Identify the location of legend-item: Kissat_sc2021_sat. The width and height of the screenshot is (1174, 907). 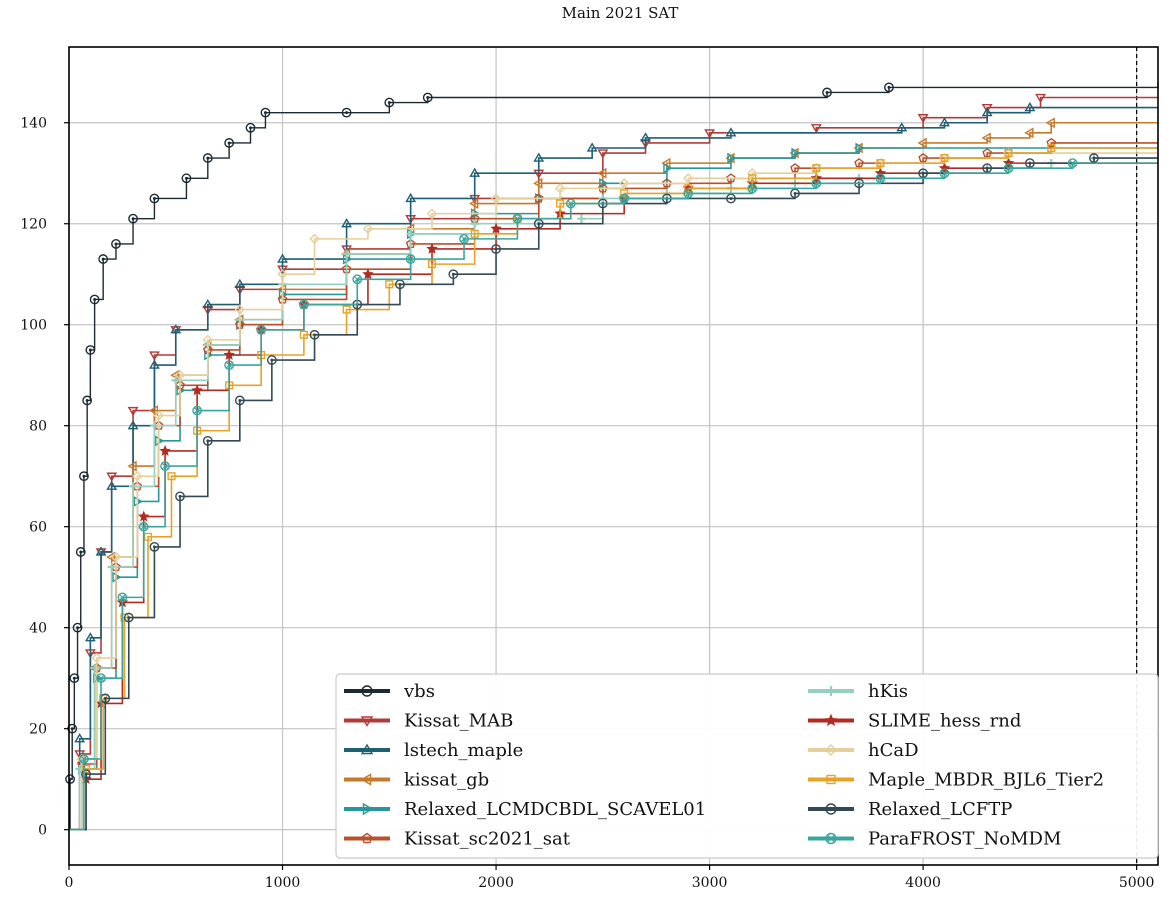
(457, 839).